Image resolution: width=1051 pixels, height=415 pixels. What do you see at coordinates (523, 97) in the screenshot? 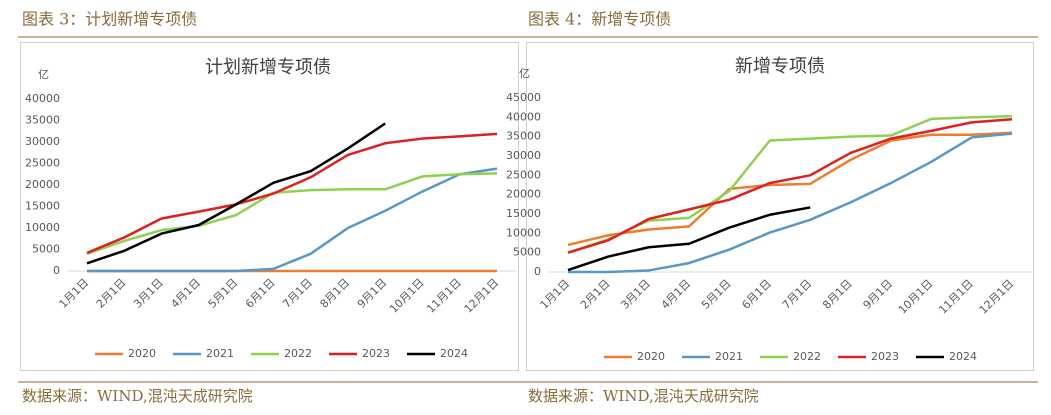
I see `y-tick-label: 45000` at bounding box center [523, 97].